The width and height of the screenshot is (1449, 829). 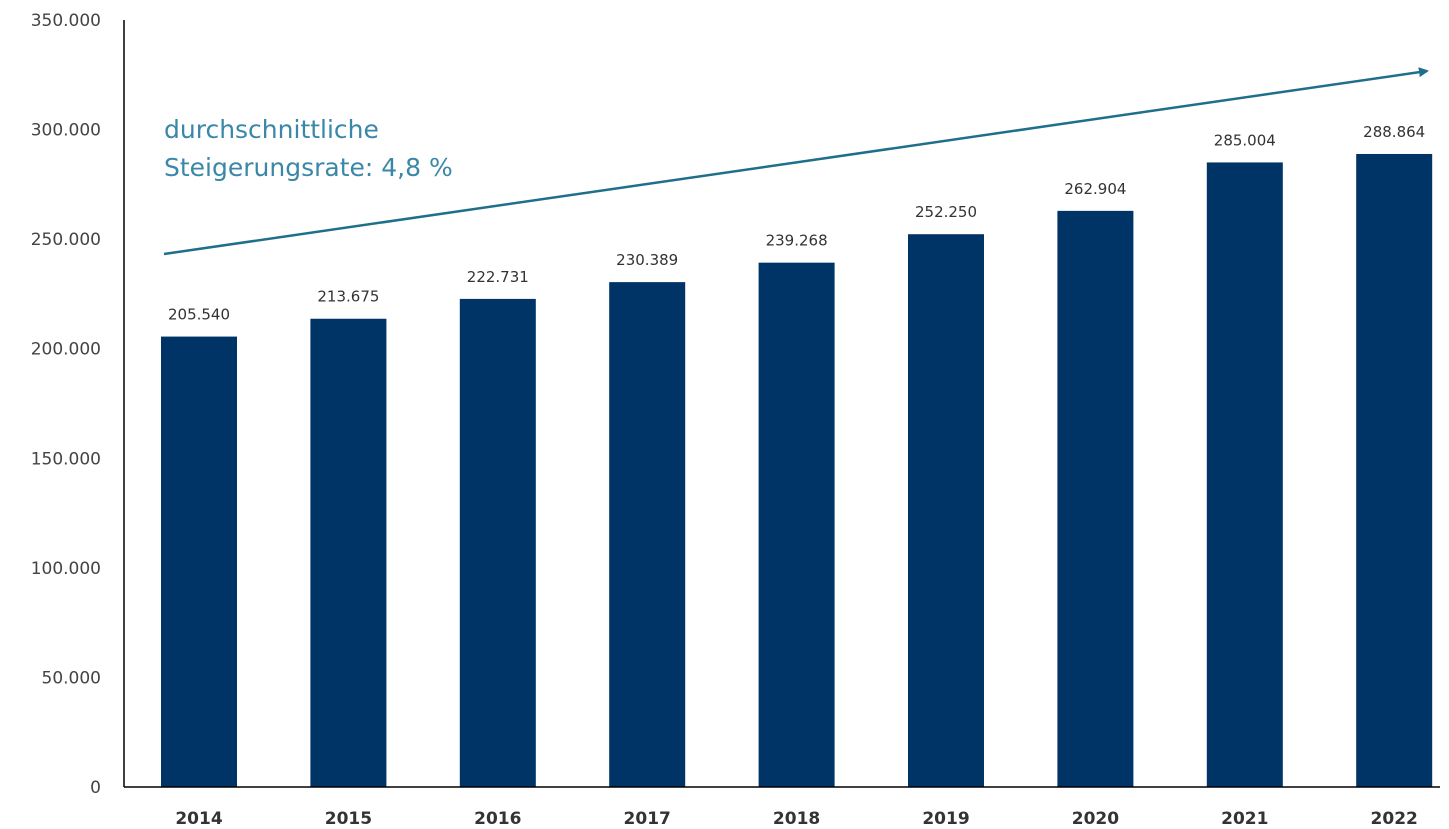 I want to click on bar-2018, so click(x=796, y=524).